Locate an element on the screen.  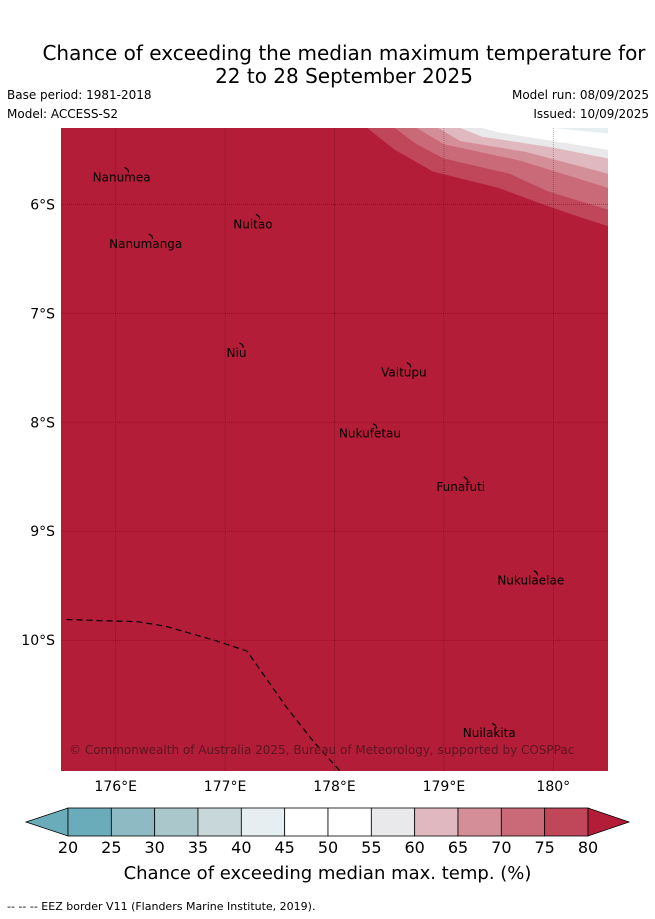
base-period: Base period: 1981-2018 is located at coordinates (79, 95).